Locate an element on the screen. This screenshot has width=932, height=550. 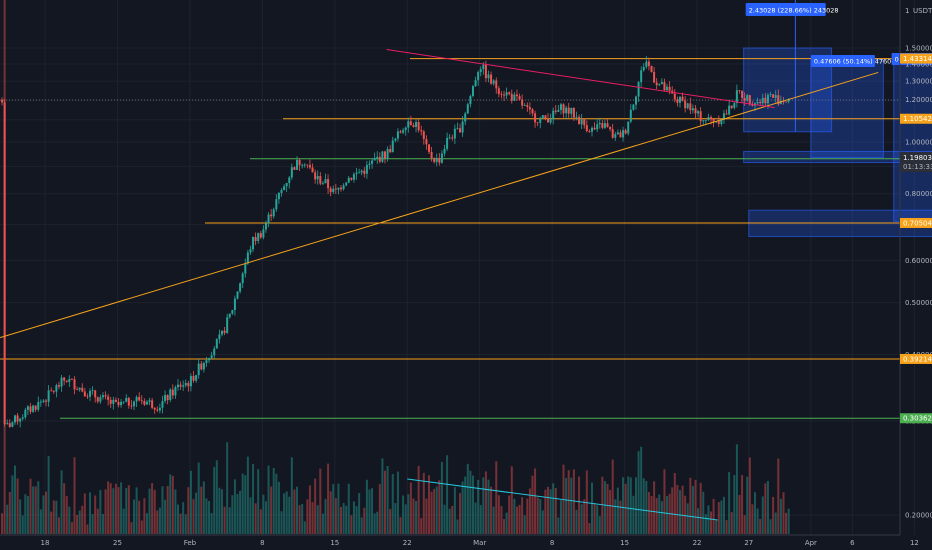
time-tick-label: 25 is located at coordinates (117, 543).